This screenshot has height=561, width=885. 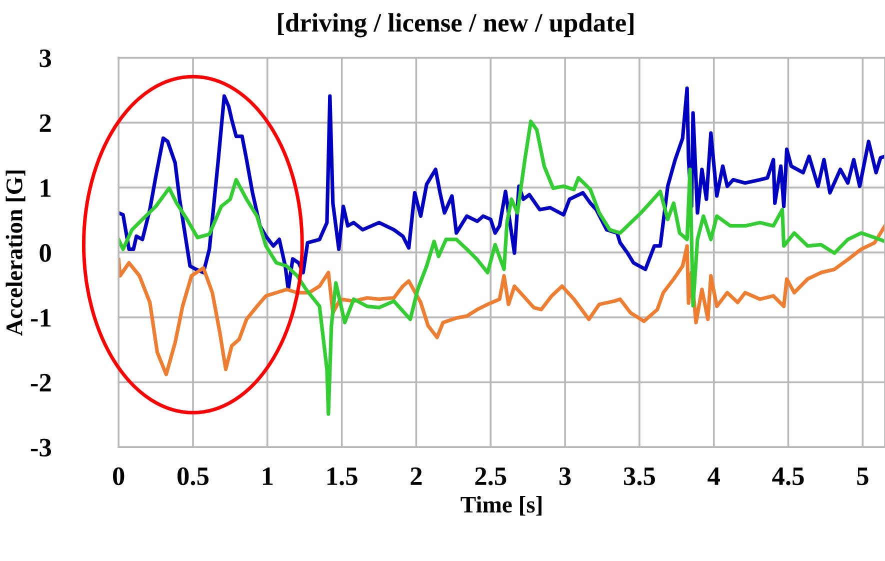 I want to click on x-tick-label: 4, so click(x=714, y=476).